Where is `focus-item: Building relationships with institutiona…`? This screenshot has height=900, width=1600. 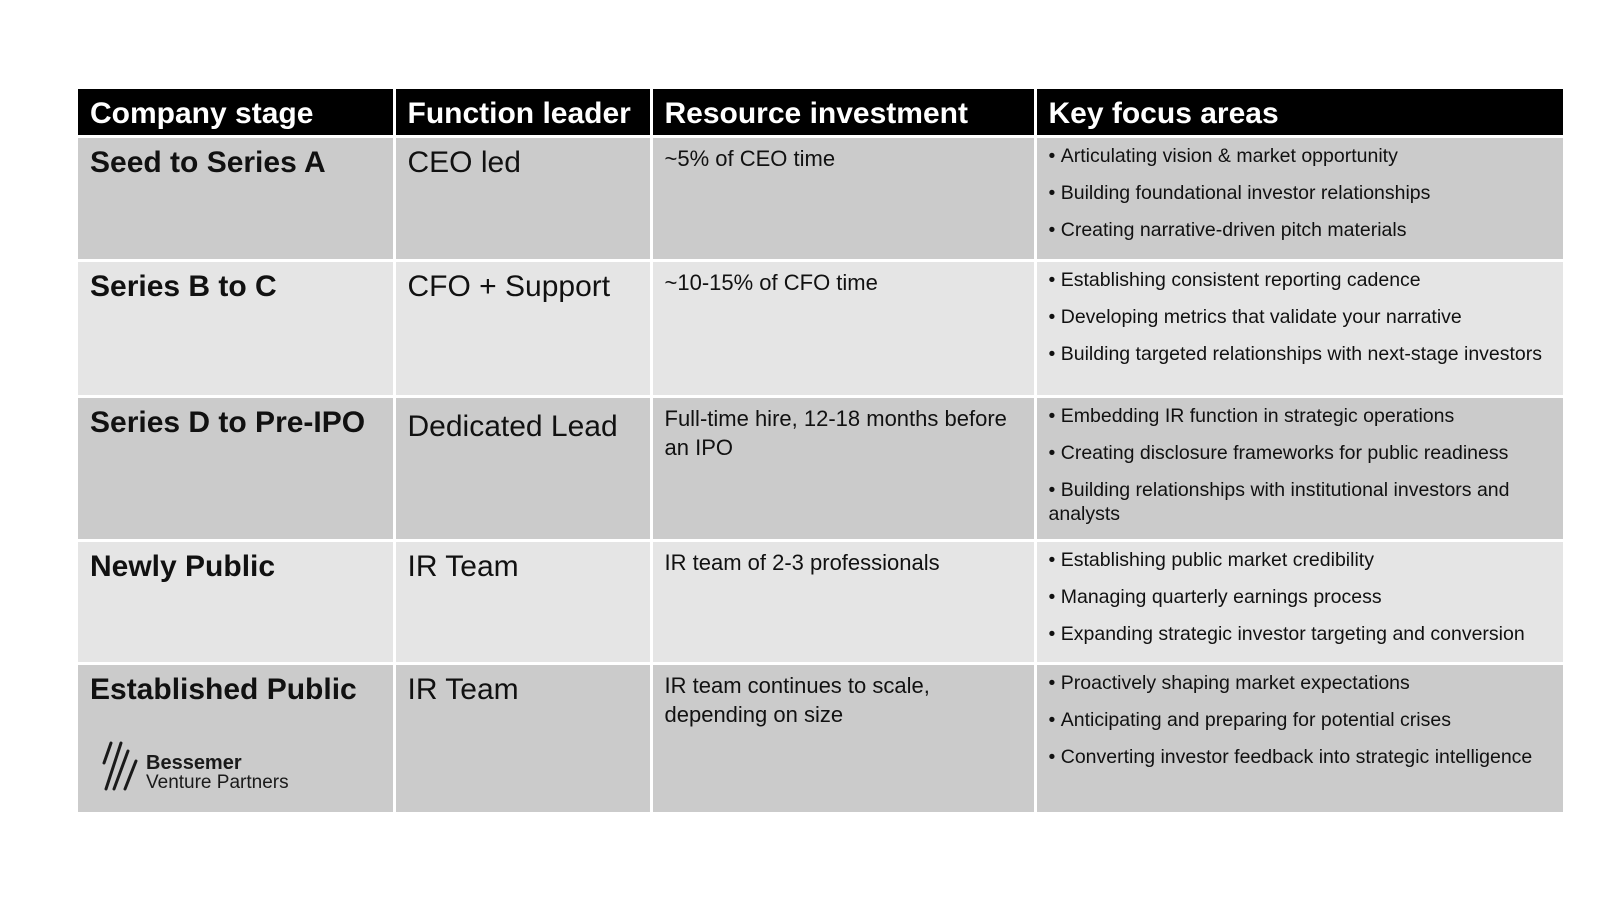
focus-item: Building relationships with institutiona… is located at coordinates (1300, 502).